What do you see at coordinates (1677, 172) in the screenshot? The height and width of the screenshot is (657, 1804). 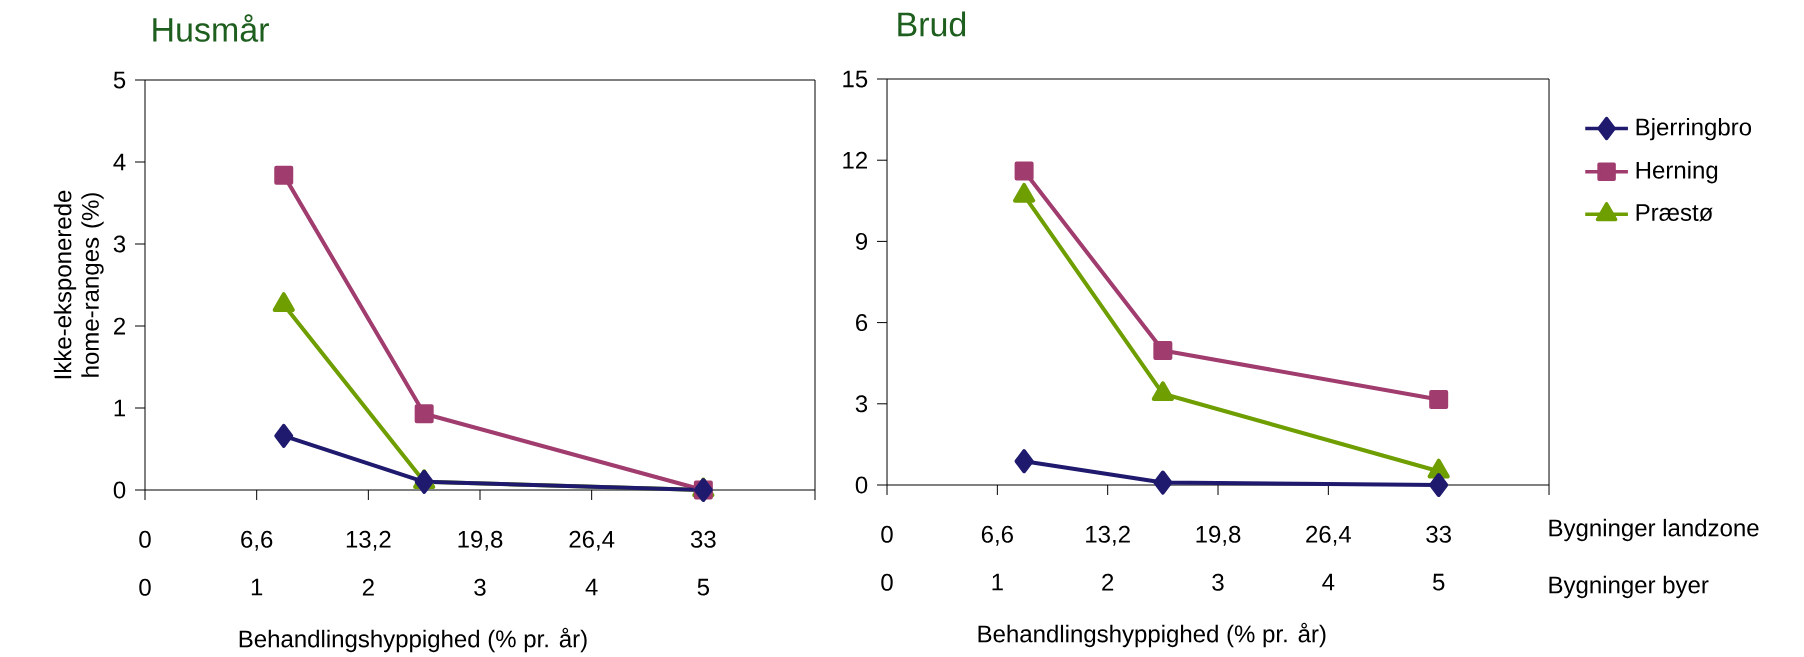 I see `legend-label: Herning` at bounding box center [1677, 172].